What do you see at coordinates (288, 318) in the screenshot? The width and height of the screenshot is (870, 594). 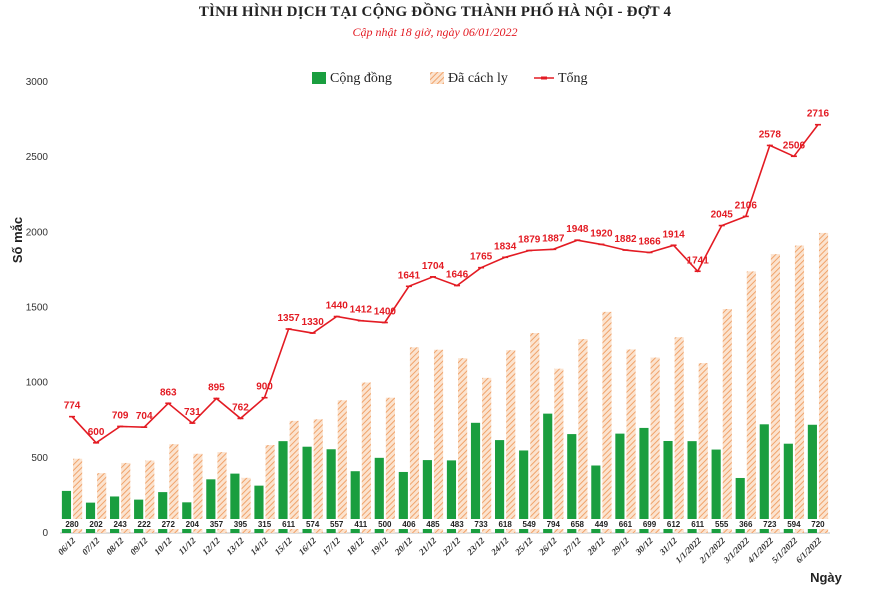 I see `total-value-label: 1357` at bounding box center [288, 318].